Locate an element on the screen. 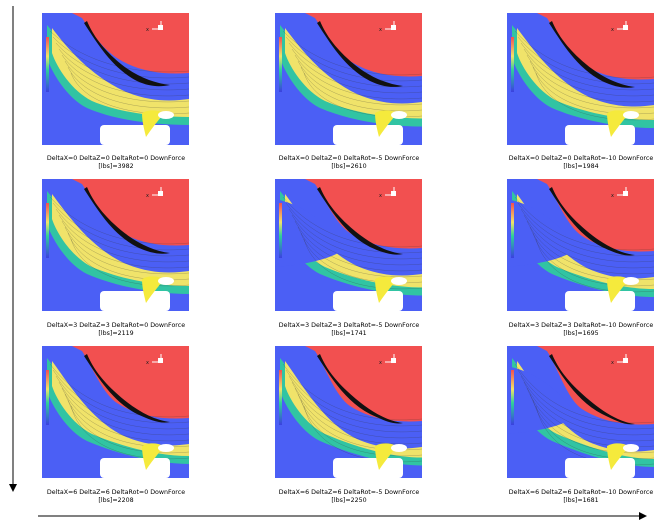 This screenshot has width=664, height=531. caption-line-2: [lbs]=1695 is located at coordinates (581, 333).